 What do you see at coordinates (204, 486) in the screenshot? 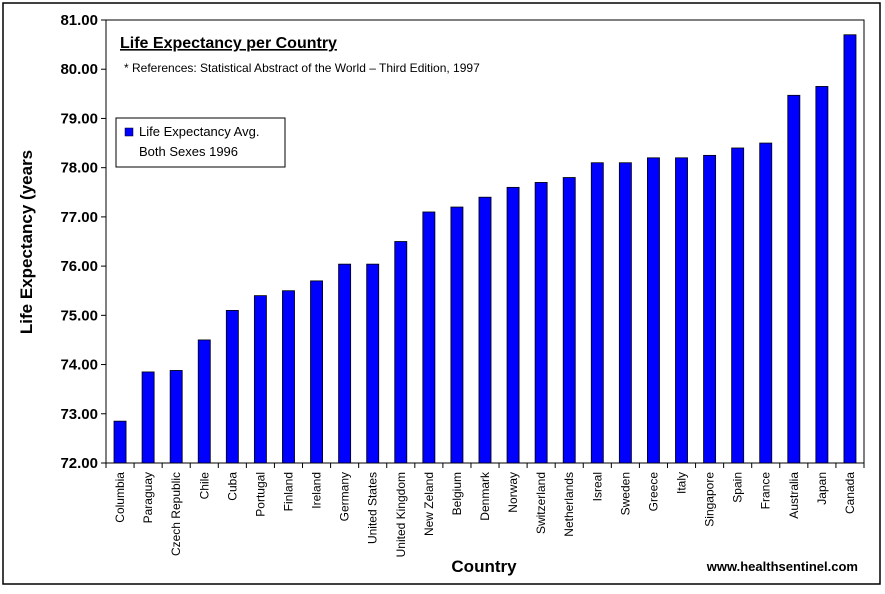
I see `x-tick-label: Chile` at bounding box center [204, 486].